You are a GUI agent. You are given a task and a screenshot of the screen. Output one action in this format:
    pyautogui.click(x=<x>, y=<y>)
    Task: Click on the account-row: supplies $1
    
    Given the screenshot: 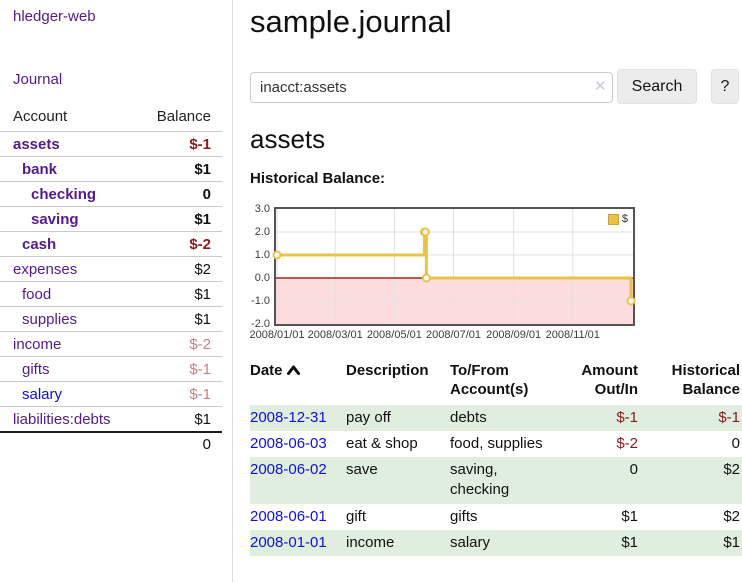 What is the action you would take?
    pyautogui.click(x=111, y=318)
    